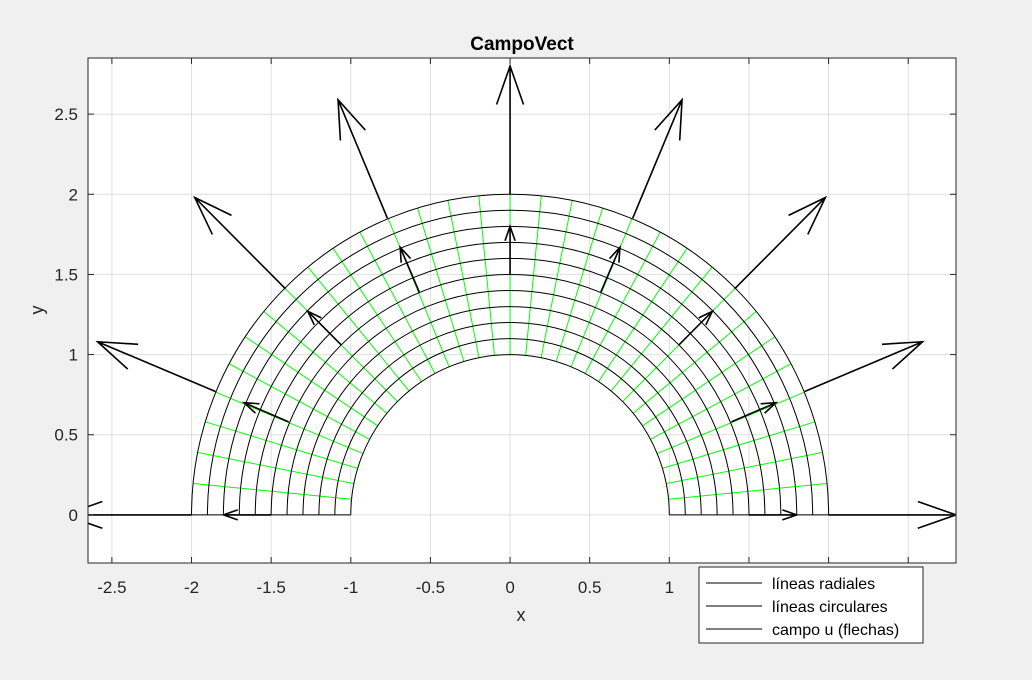 This screenshot has height=680, width=1032. Describe the element at coordinates (350, 587) in the screenshot. I see `x-tick-label: -1` at that location.